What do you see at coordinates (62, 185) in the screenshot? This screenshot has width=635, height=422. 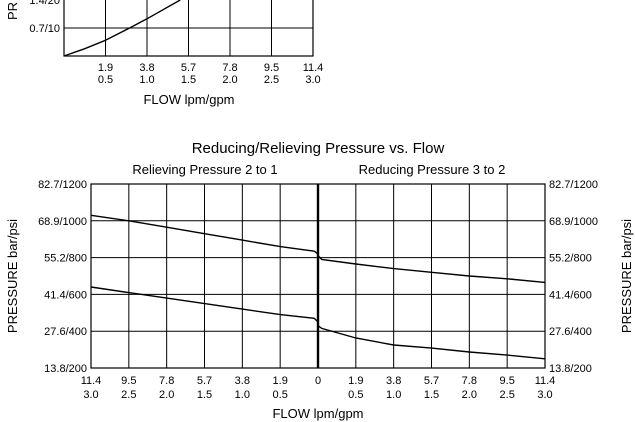 I see `y-tick-label-left: 82.7/1200` at bounding box center [62, 185].